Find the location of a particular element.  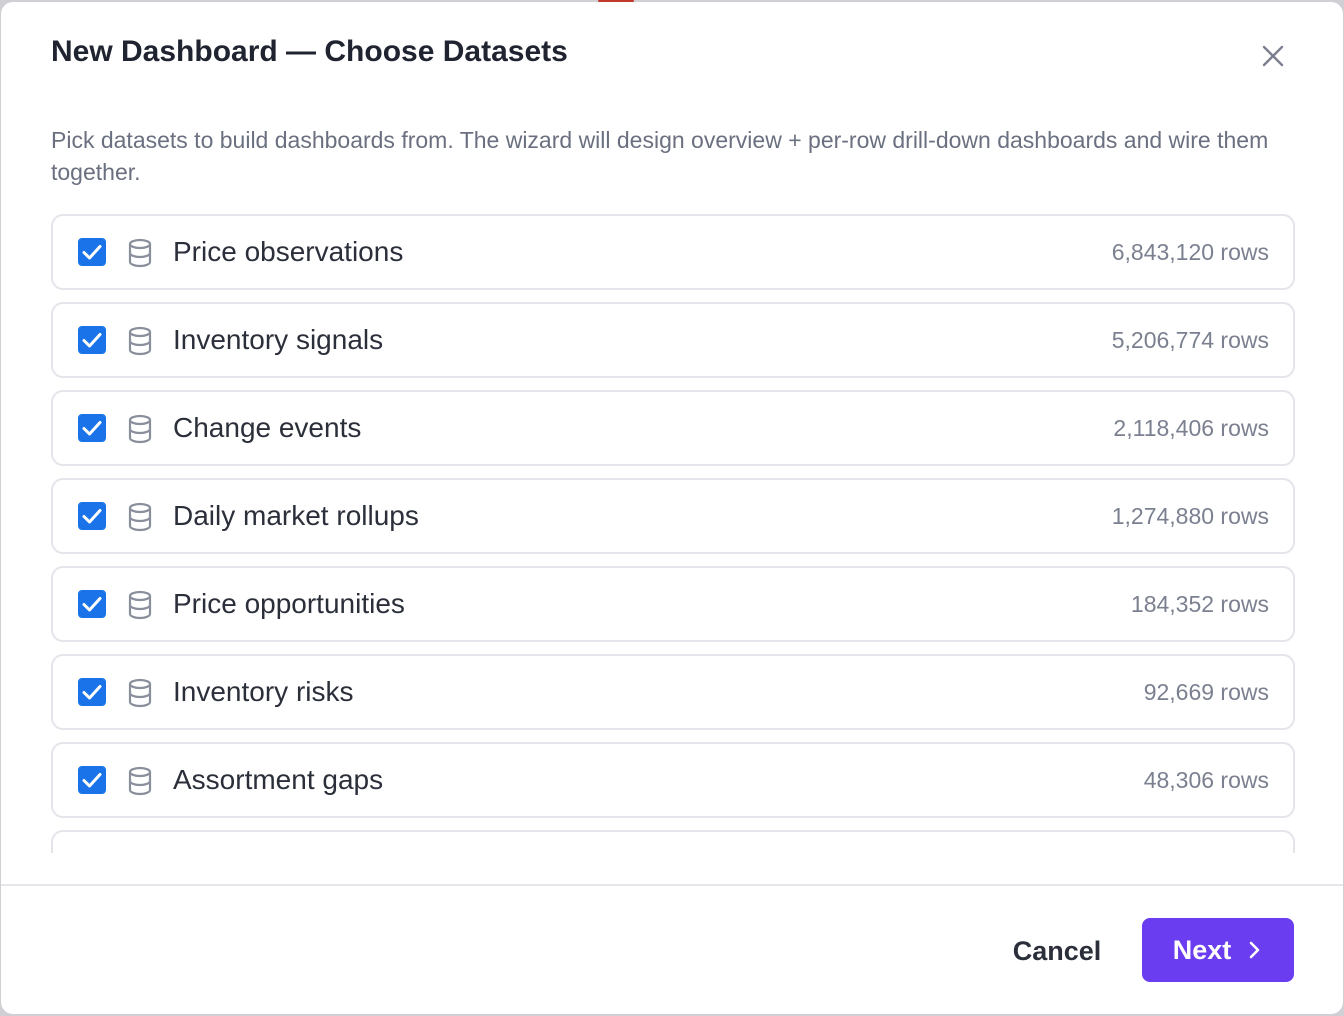

dataset-row: Assortment gaps 48,306 rows is located at coordinates (673, 780).